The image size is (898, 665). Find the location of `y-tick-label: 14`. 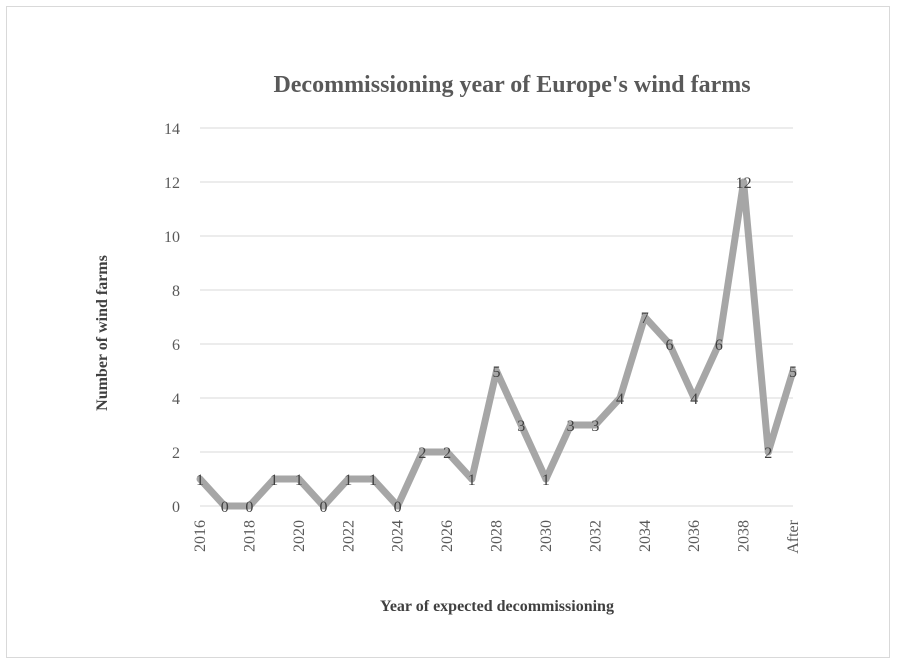

y-tick-label: 14 is located at coordinates (172, 129).